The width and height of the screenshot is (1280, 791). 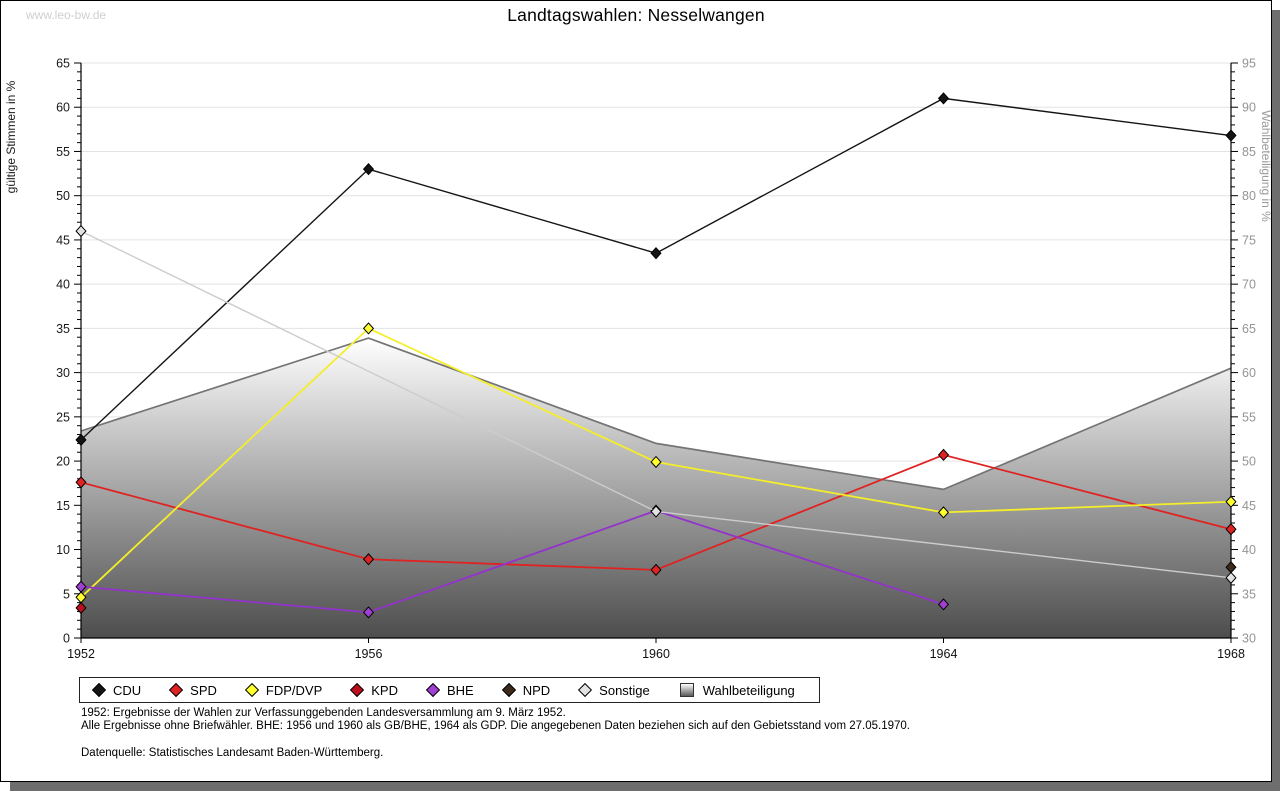 I want to click on svg-text: 1964, so click(x=944, y=654).